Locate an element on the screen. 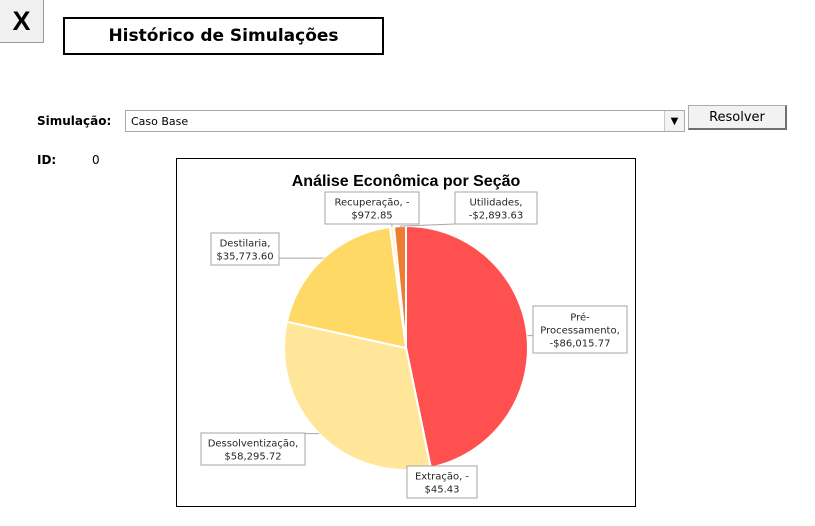 Image resolution: width=815 pixels, height=526 pixels. data-label-2-line-0: Dessolventização, is located at coordinates (253, 444).